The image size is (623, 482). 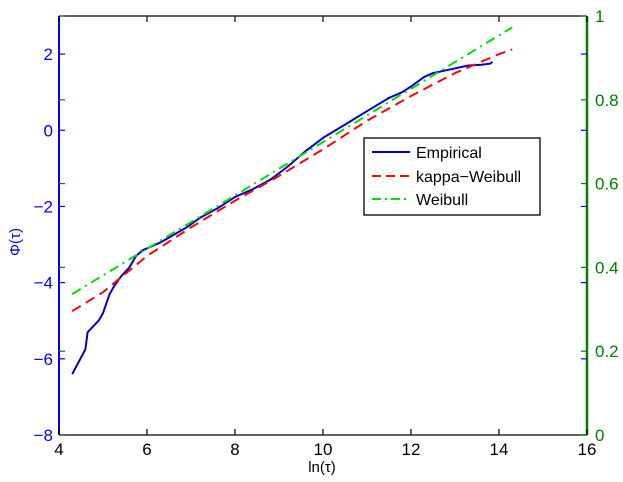 I want to click on y-tick-label-right: 0.8, so click(x=607, y=100).